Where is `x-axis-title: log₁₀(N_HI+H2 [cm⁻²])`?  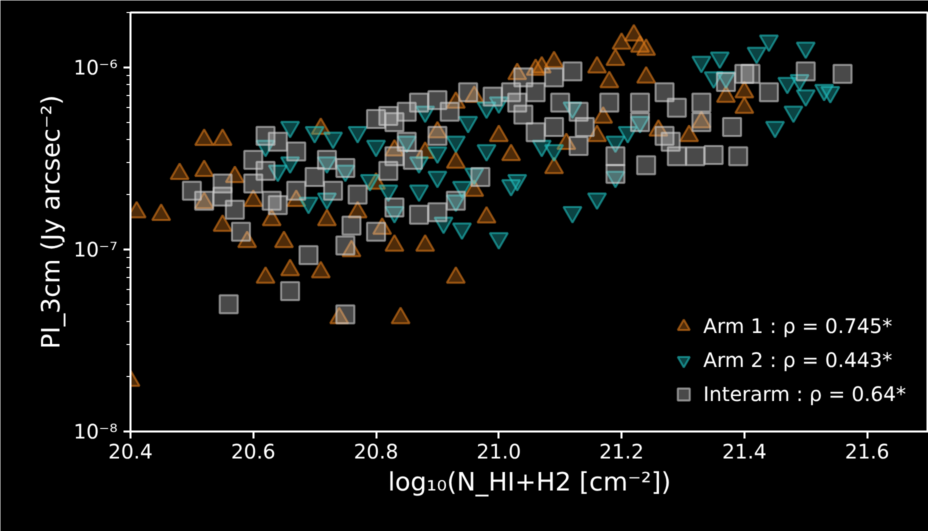 x-axis-title: log₁₀(N_HI+H2 [cm⁻²]) is located at coordinates (530, 481).